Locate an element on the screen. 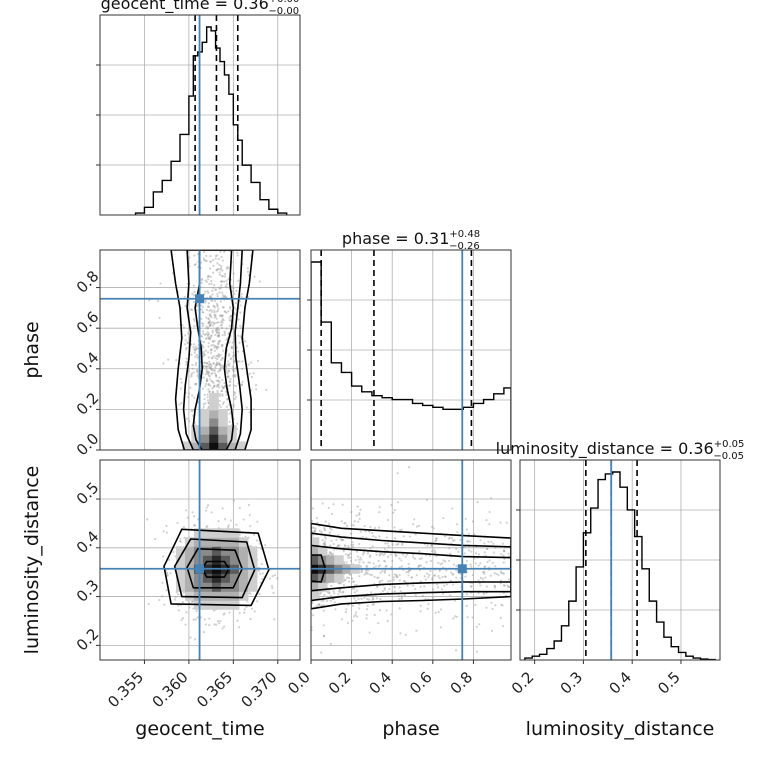  y-tick-label-luminosity_distance: 0.3 is located at coordinates (88, 591).